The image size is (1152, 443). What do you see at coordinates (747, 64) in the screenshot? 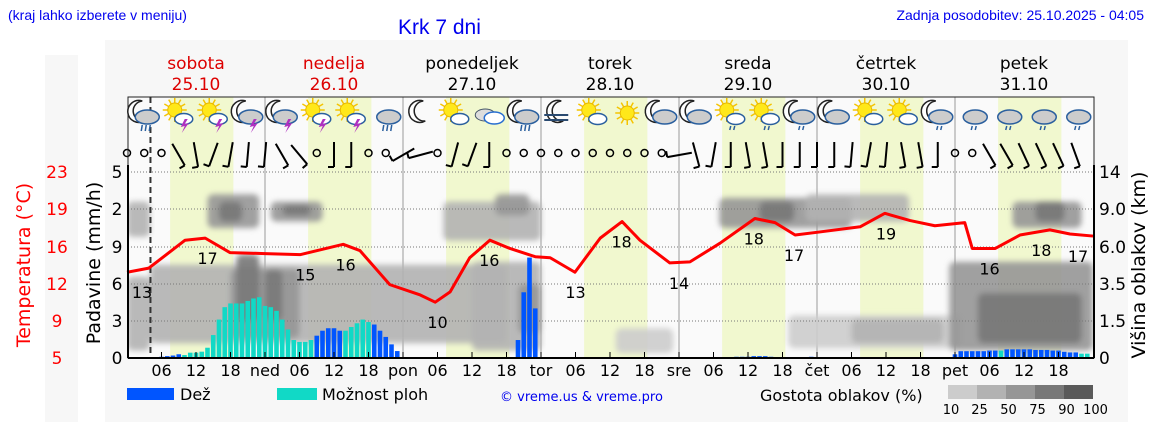
I see `day-name: sreda` at bounding box center [747, 64].